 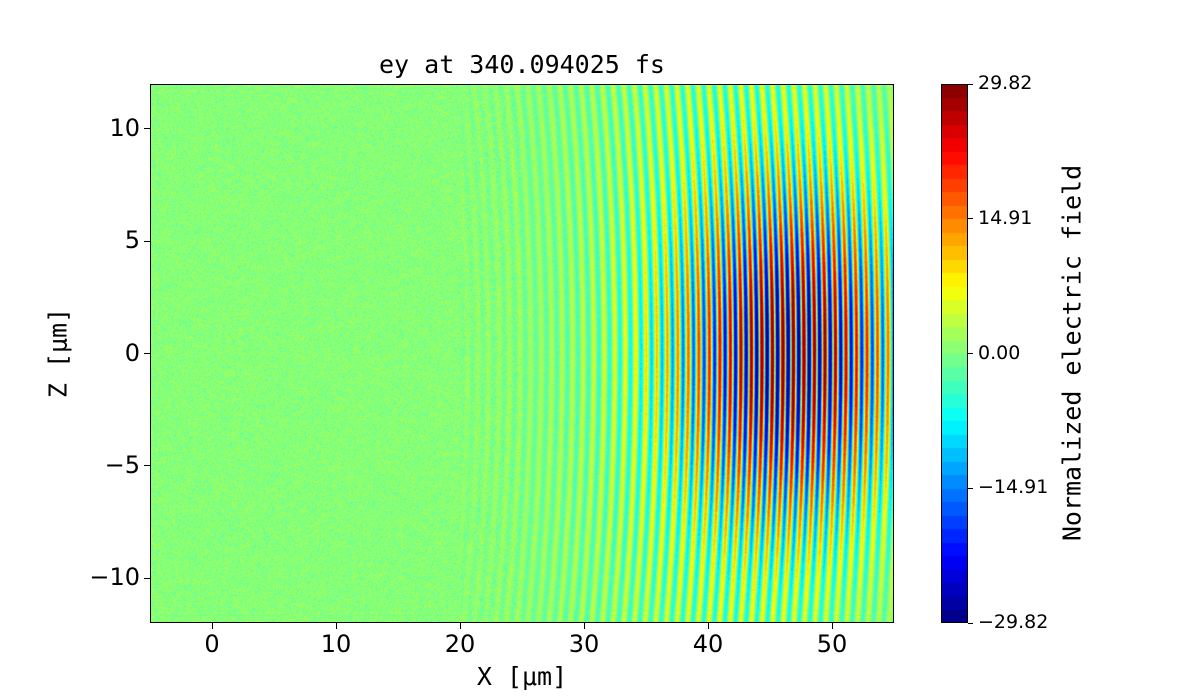 I want to click on colorbar, so click(x=954, y=353).